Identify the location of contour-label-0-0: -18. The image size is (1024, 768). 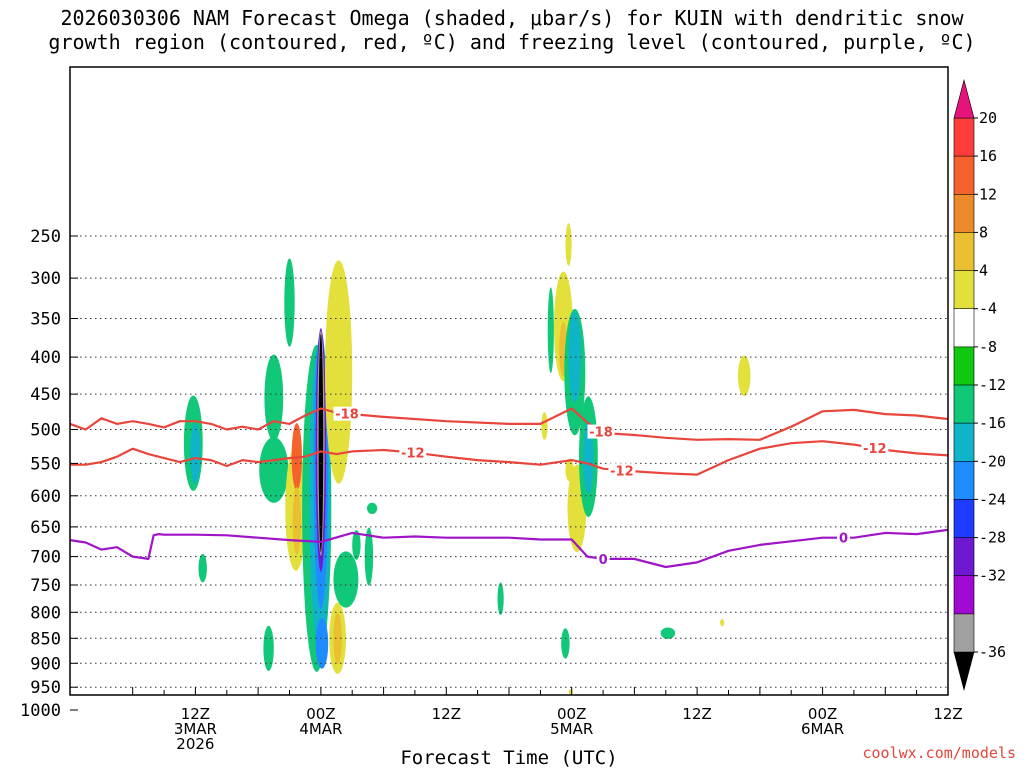
(347, 415).